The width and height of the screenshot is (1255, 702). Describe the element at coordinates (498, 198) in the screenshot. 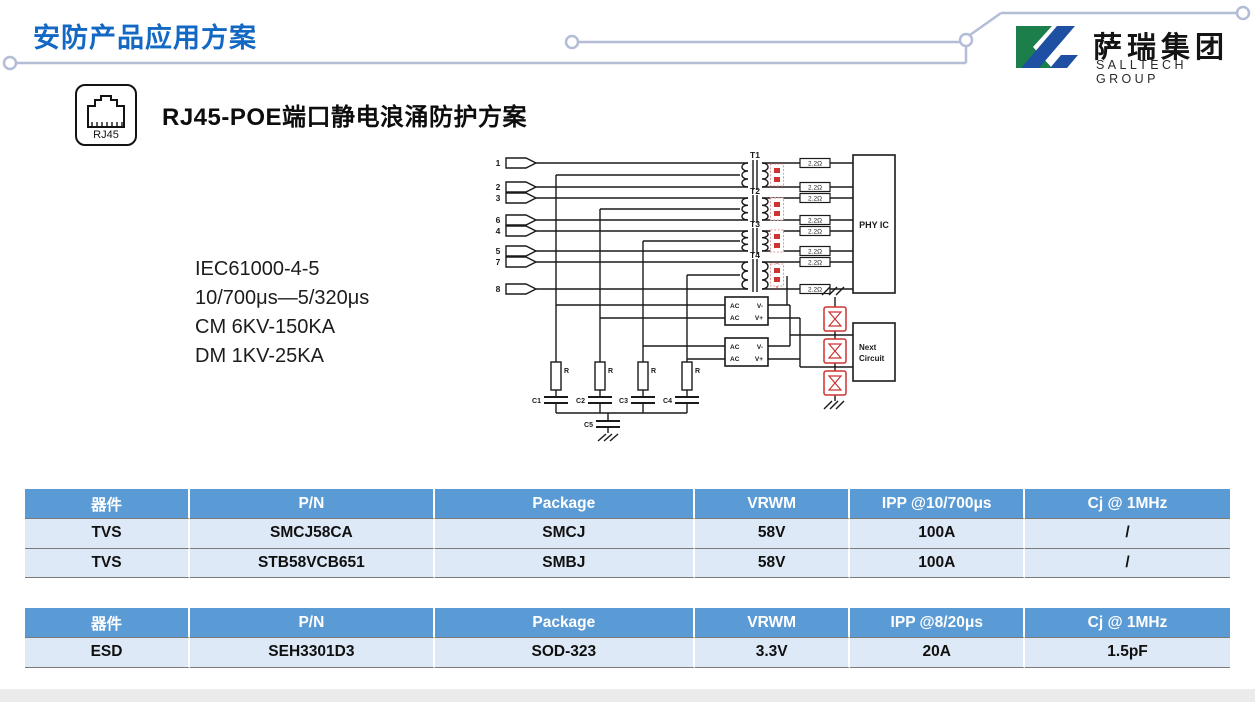

I see `pin-label: 3` at that location.